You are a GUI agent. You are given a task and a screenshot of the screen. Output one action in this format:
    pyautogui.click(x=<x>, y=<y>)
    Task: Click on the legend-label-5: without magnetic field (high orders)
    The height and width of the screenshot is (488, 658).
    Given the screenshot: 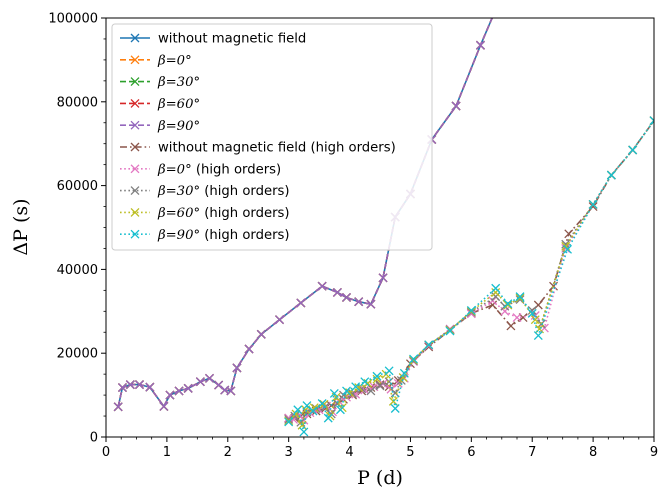 What is the action you would take?
    pyautogui.click(x=277, y=148)
    